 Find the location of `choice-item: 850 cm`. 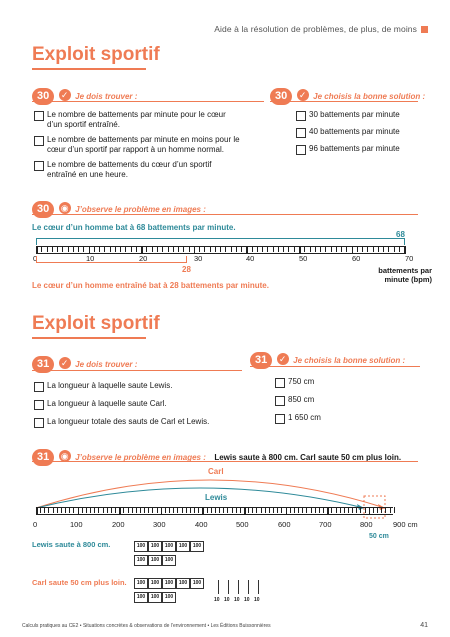

choice-item: 850 cm is located at coordinates (298, 400).